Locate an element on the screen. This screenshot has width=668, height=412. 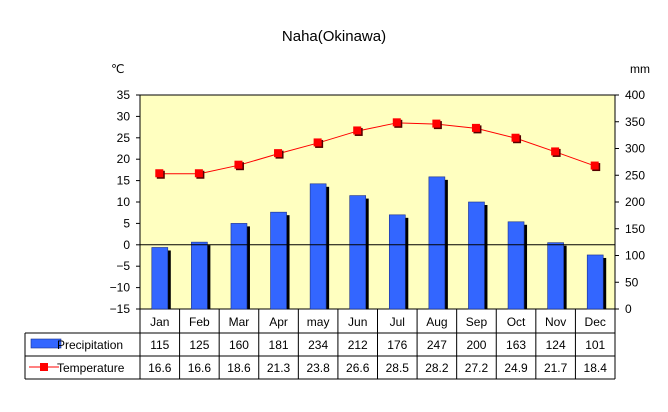
temperature-value: 23.8 is located at coordinates (318, 368).